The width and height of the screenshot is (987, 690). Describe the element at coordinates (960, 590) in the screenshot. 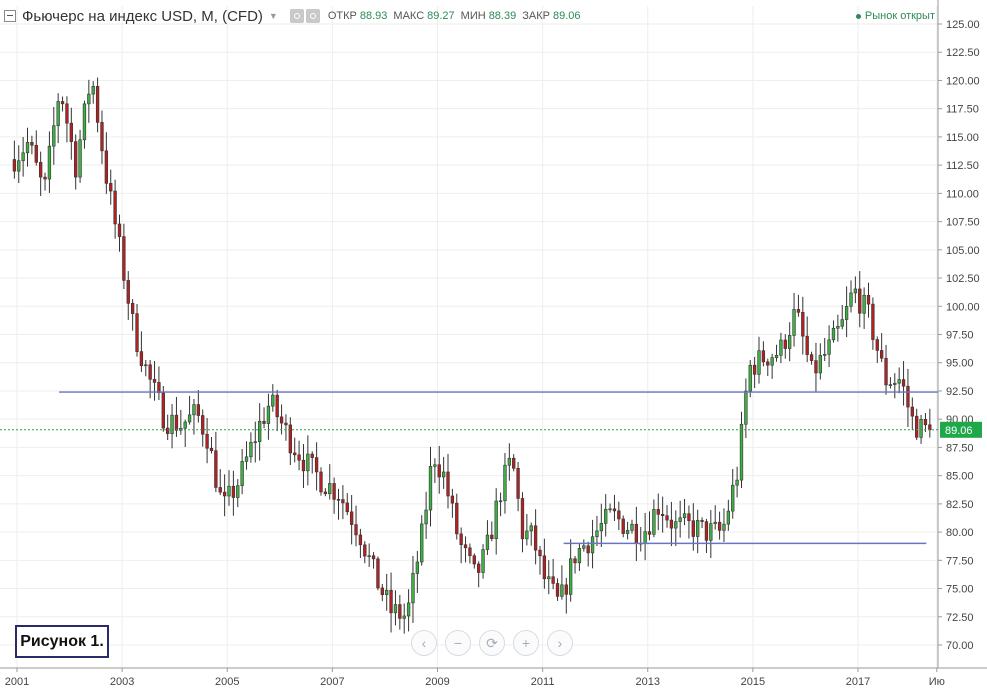

I see `y-tick-label: 75.00` at that location.